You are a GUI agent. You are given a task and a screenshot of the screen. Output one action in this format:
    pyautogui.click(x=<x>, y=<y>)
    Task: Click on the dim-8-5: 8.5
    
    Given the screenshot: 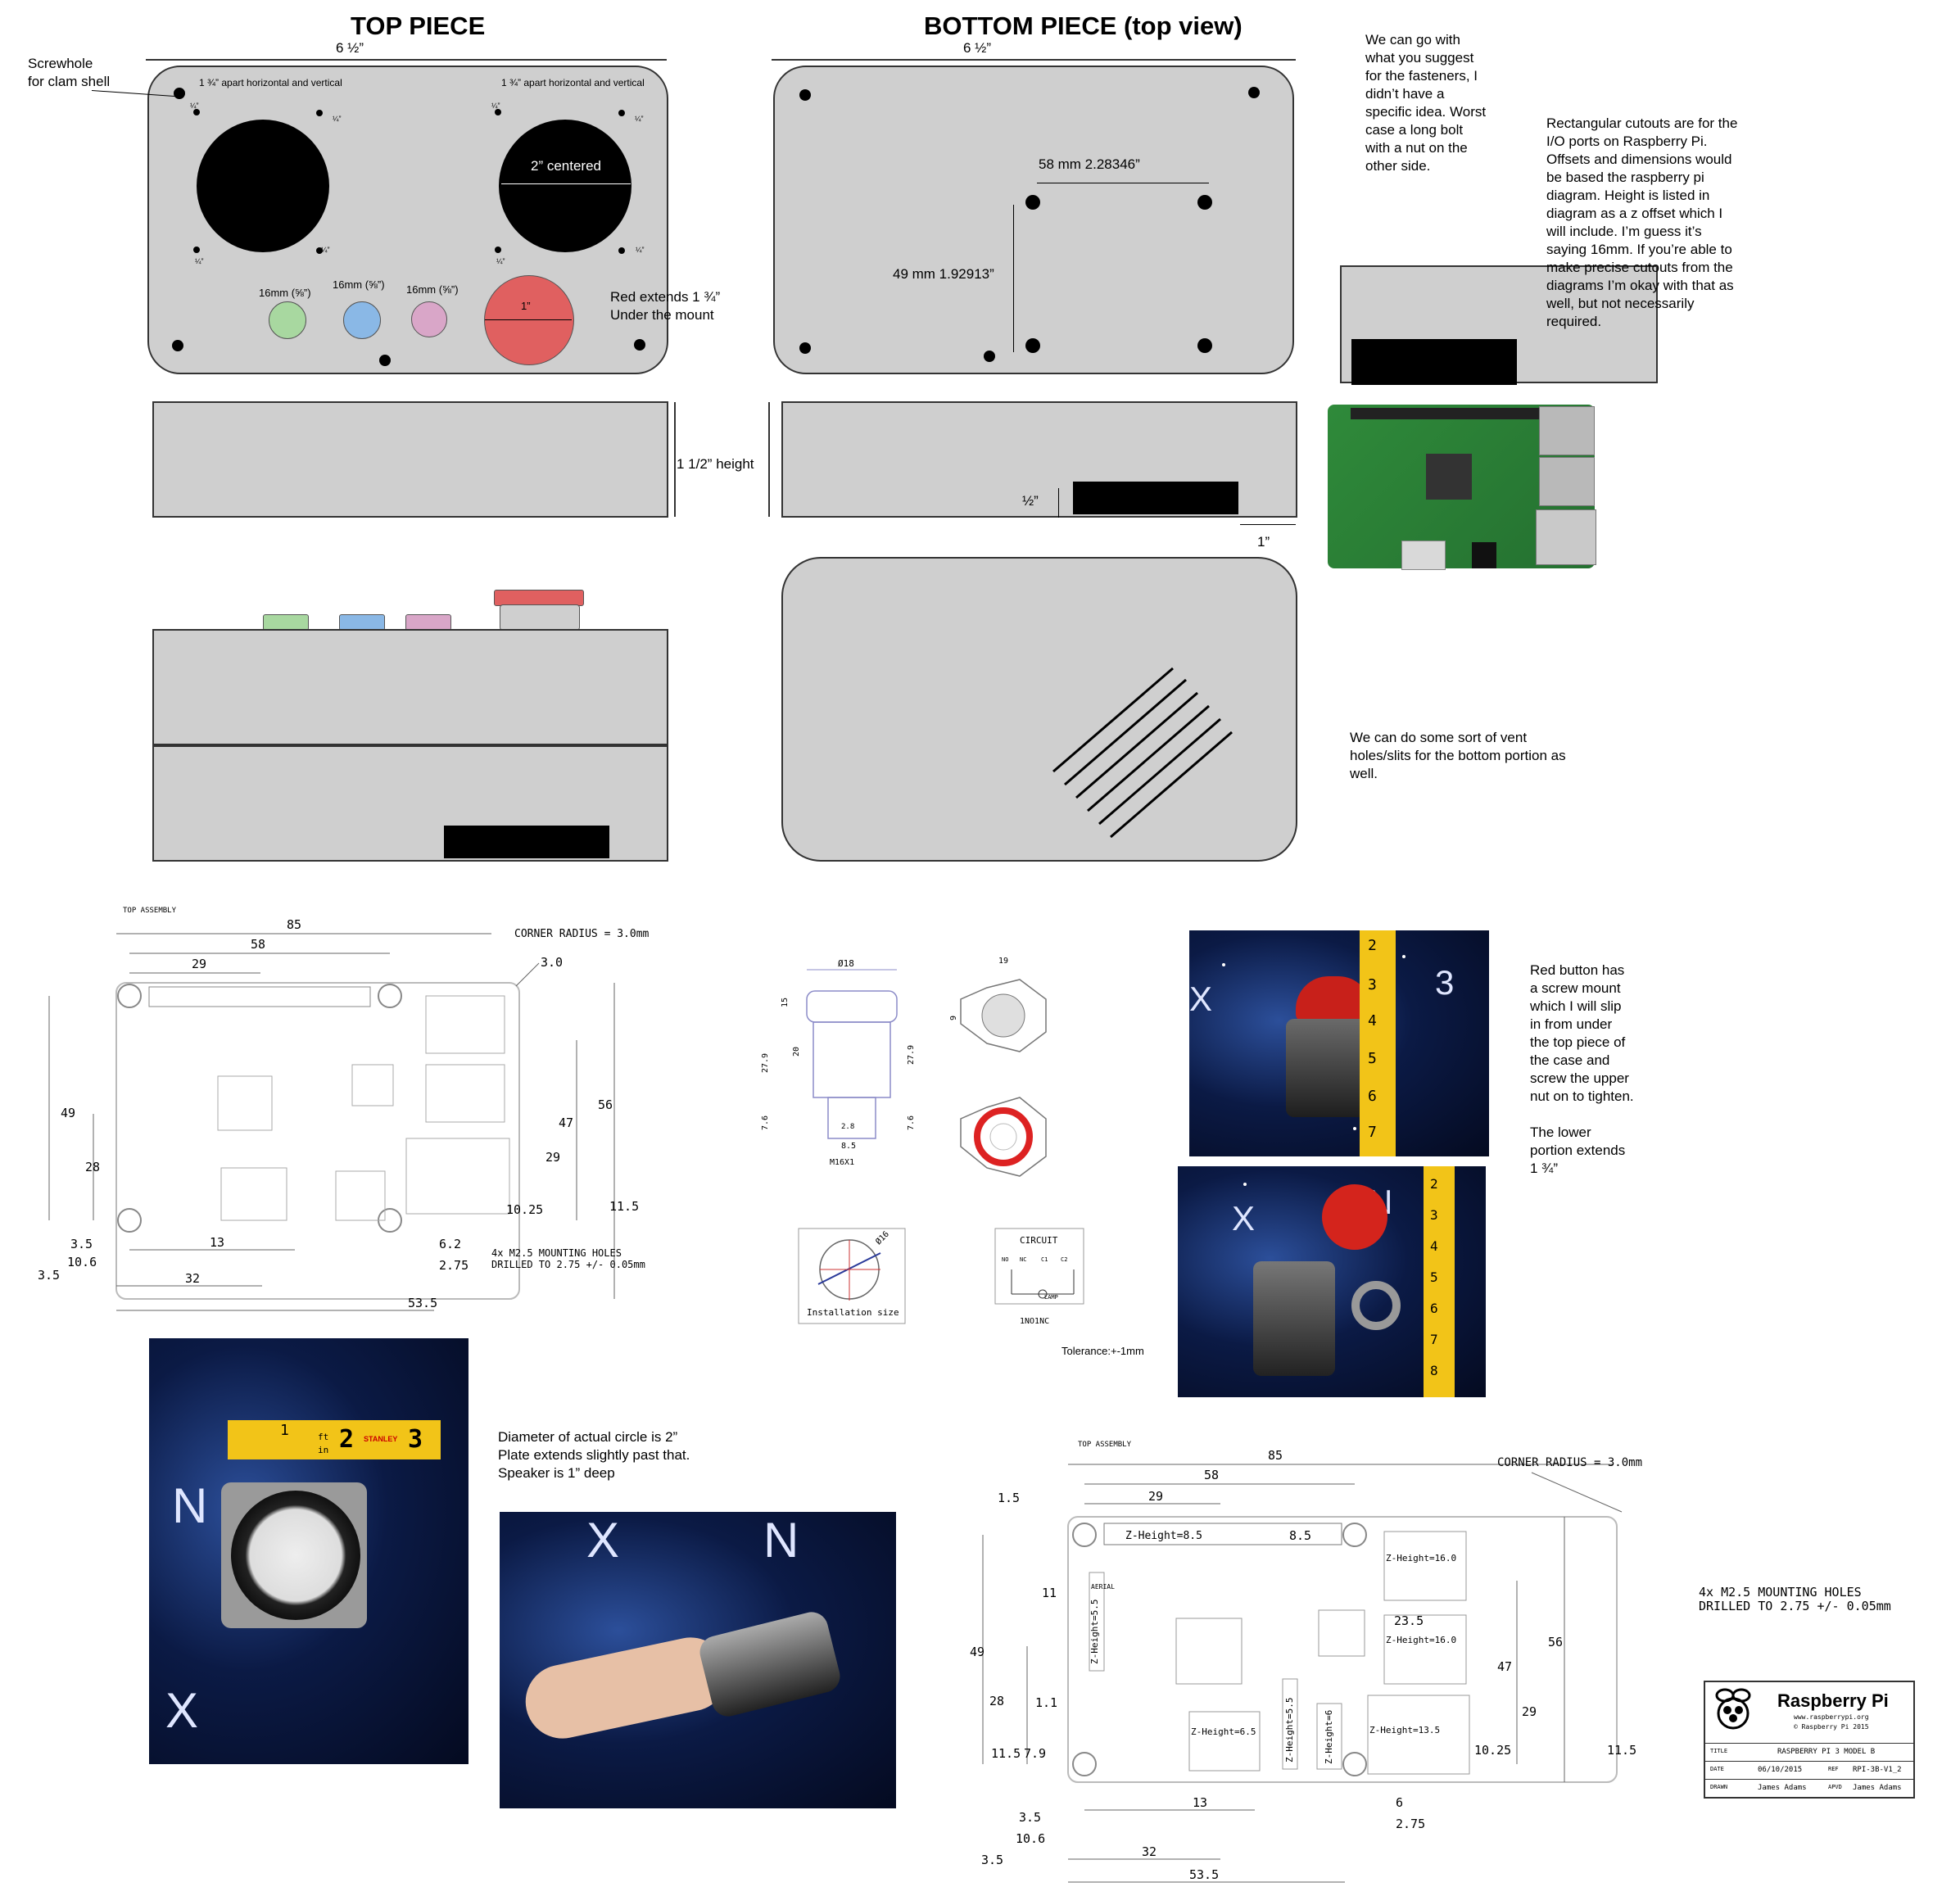 What is the action you would take?
    pyautogui.click(x=1300, y=1536)
    